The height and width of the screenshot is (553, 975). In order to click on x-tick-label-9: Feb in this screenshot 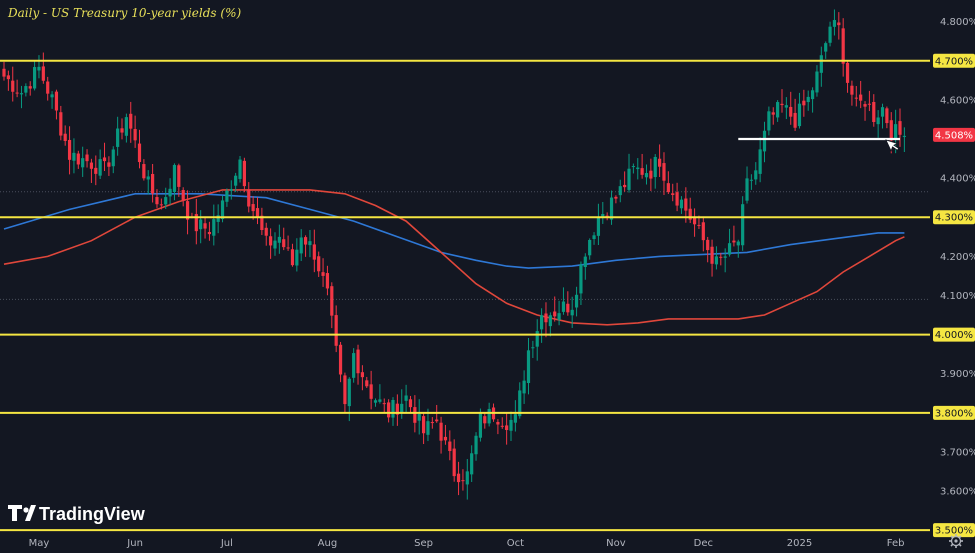, I will do `click(896, 543)`.